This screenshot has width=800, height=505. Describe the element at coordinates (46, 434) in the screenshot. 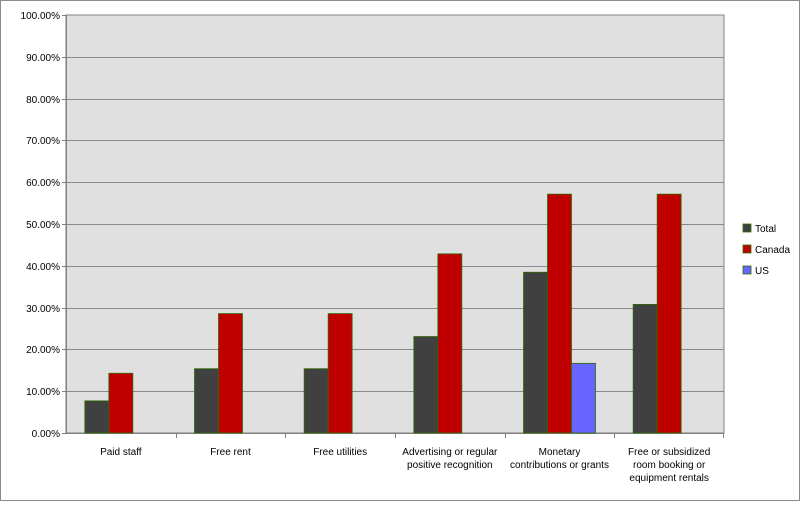

I see `y-tick-label: 0.00%` at that location.